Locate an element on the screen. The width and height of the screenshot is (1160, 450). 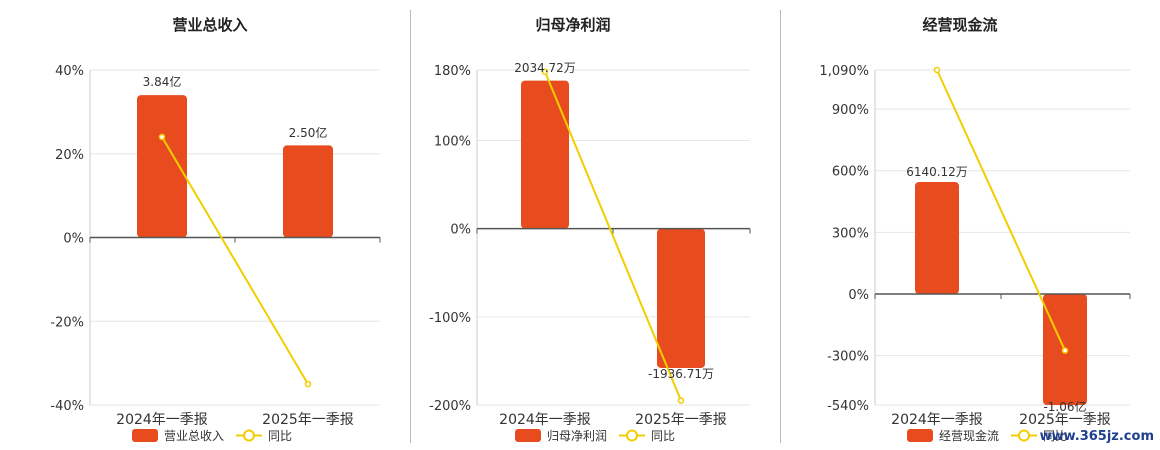
y-tick-label: -540% is located at coordinates (848, 406).